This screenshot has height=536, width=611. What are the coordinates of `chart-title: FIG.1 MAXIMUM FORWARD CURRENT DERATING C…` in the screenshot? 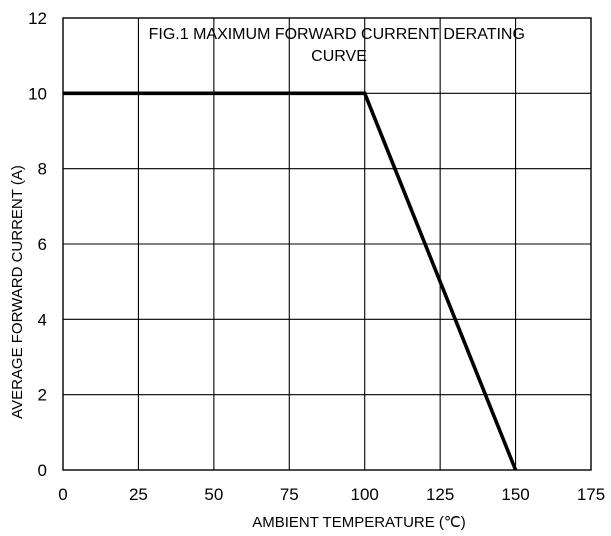 It's located at (339, 45).